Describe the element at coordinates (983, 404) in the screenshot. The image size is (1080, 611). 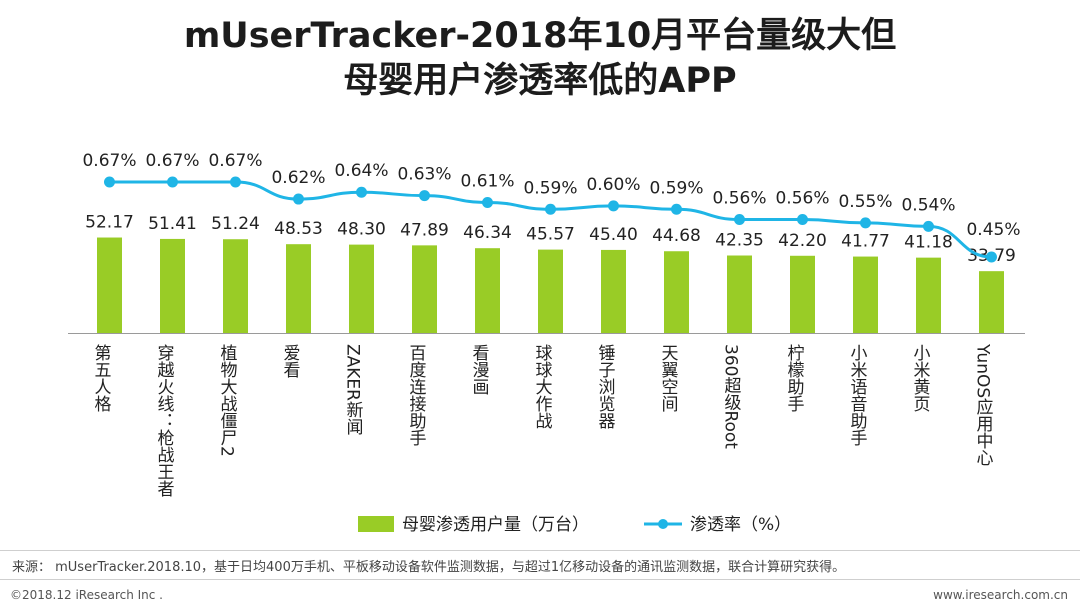
I see `category-label-15: YunOS应用中心` at that location.